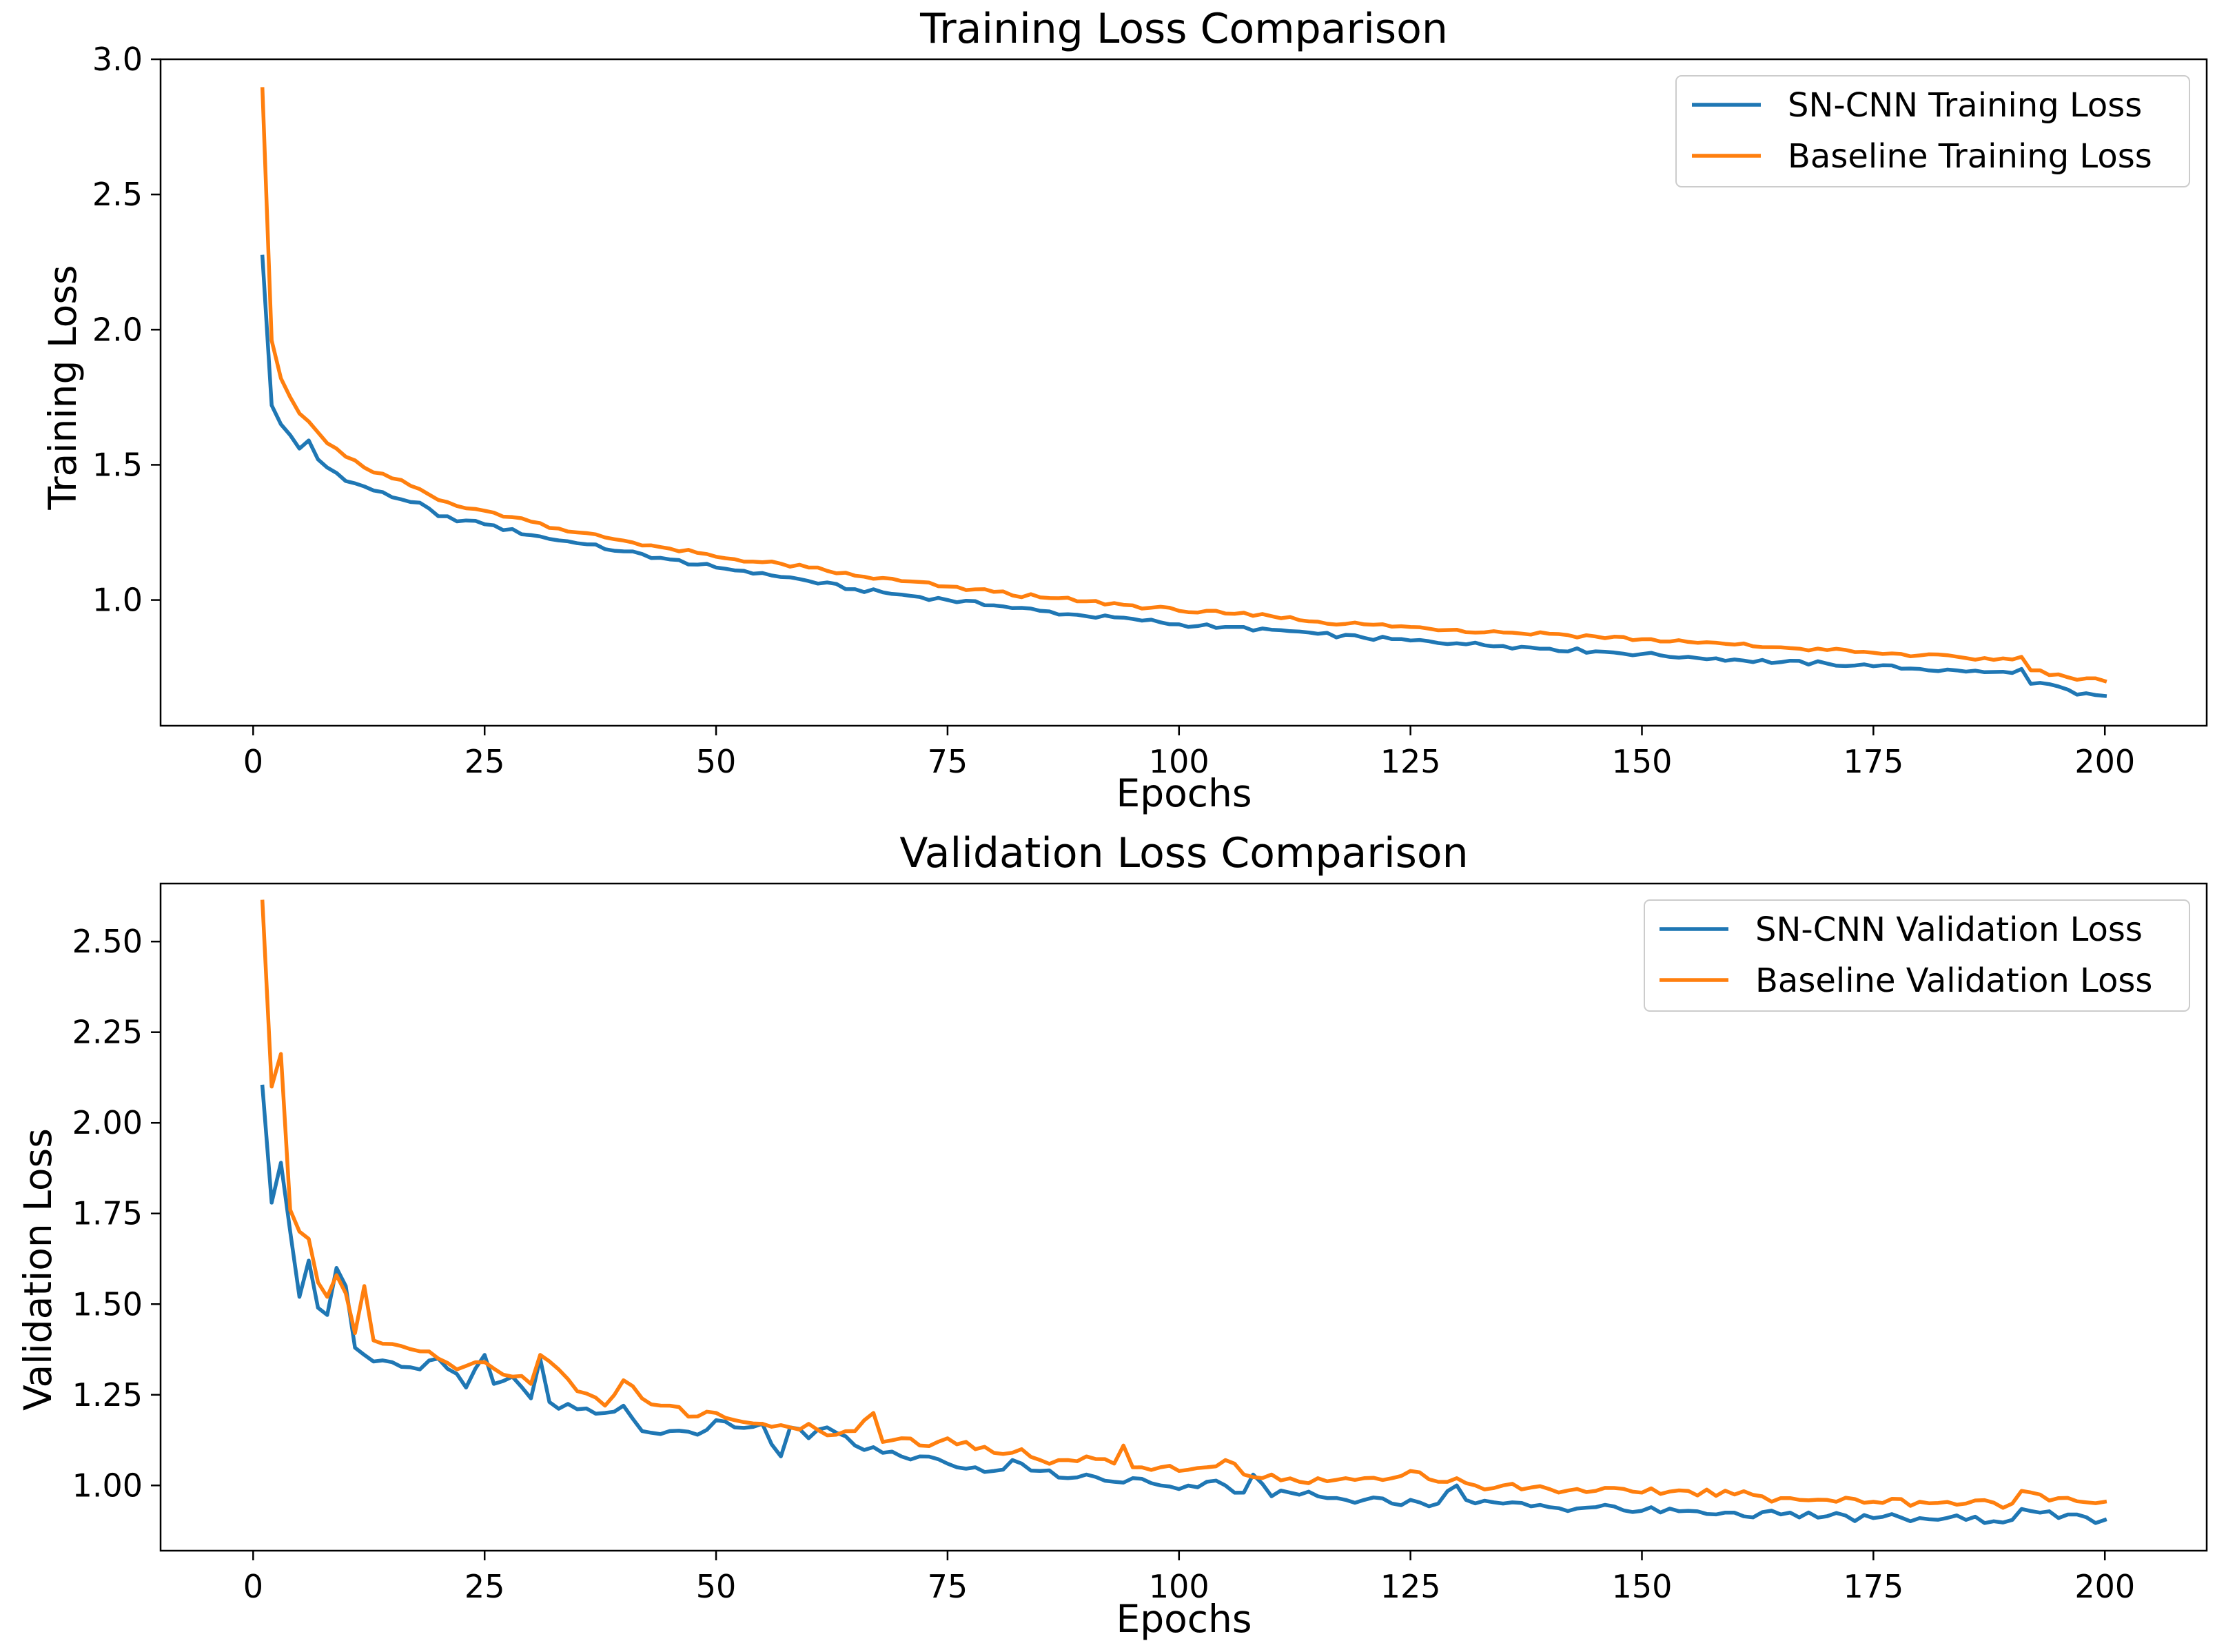 Image resolution: width=2226 pixels, height=1652 pixels. I want to click on legend-label: SN-CNN Validation Loss, so click(1949, 930).